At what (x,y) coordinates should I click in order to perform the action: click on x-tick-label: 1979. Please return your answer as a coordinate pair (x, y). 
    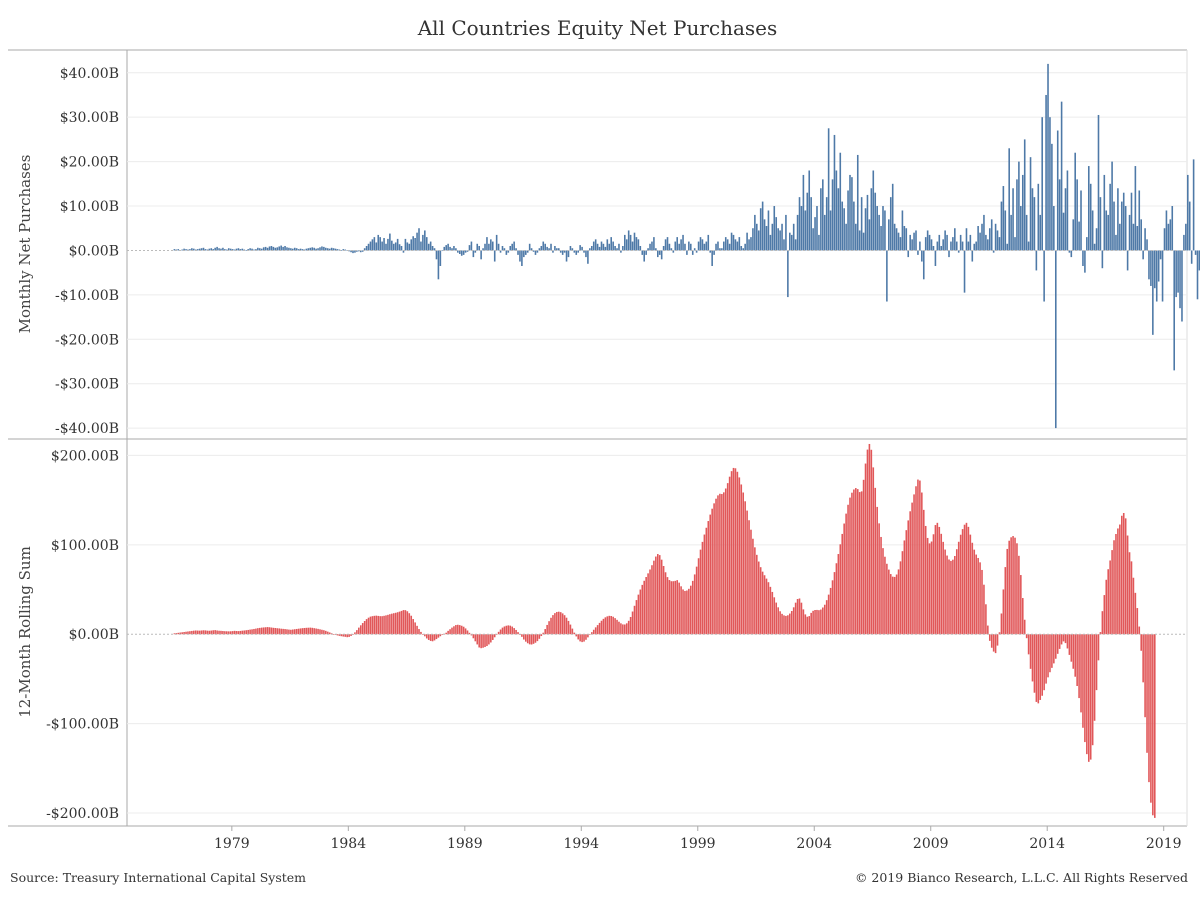
    Looking at the image, I should click on (232, 844).